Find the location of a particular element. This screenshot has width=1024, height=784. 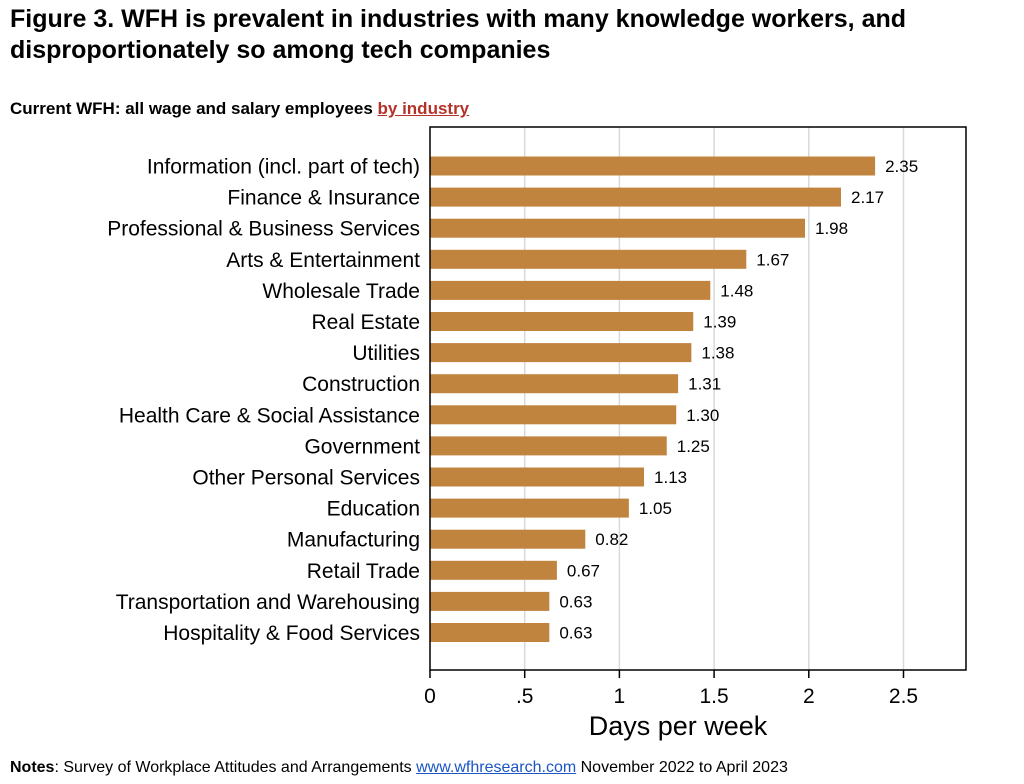

category-label-6: Utilities is located at coordinates (386, 353).